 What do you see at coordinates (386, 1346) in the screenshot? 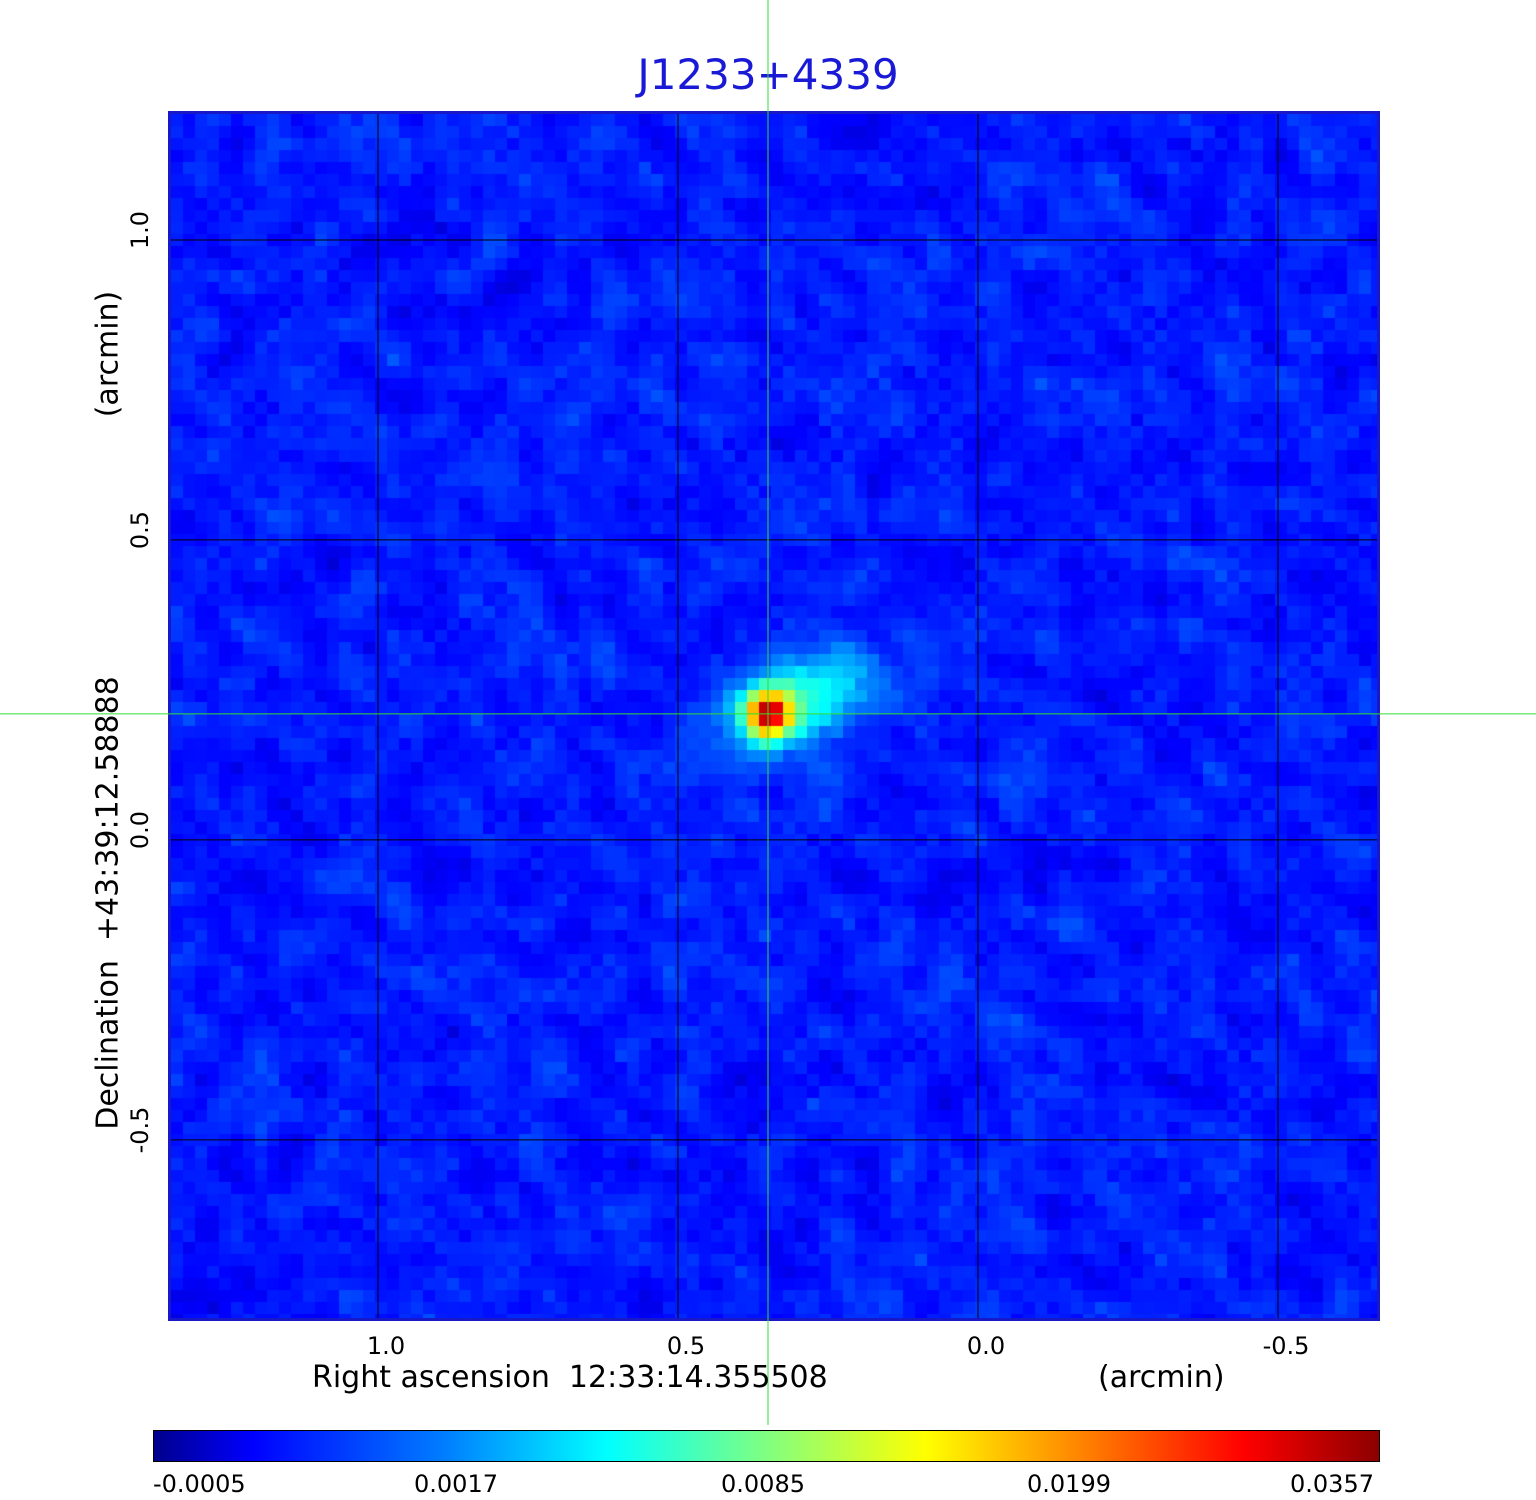
I see `x-tick-label: 1.0` at bounding box center [386, 1346].